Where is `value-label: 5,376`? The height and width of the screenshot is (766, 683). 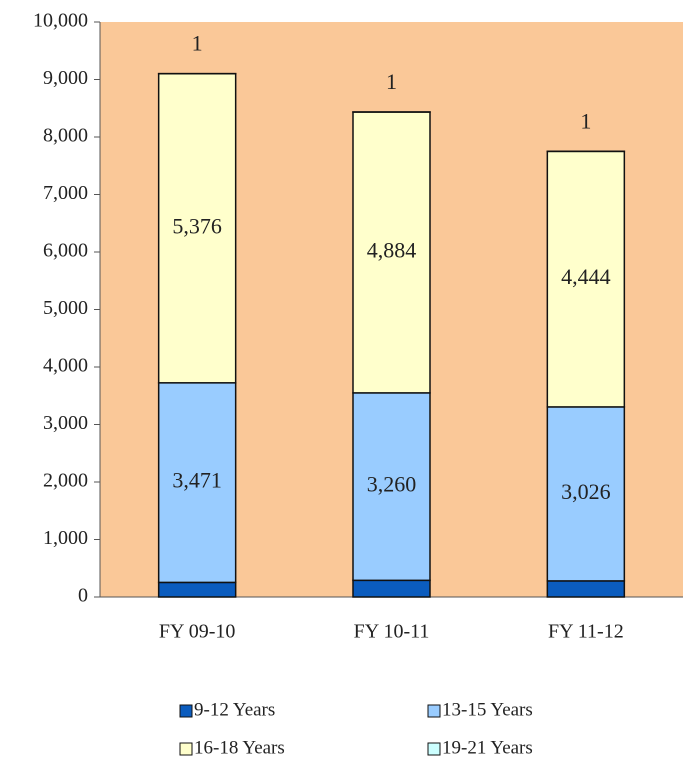 value-label: 5,376 is located at coordinates (197, 225).